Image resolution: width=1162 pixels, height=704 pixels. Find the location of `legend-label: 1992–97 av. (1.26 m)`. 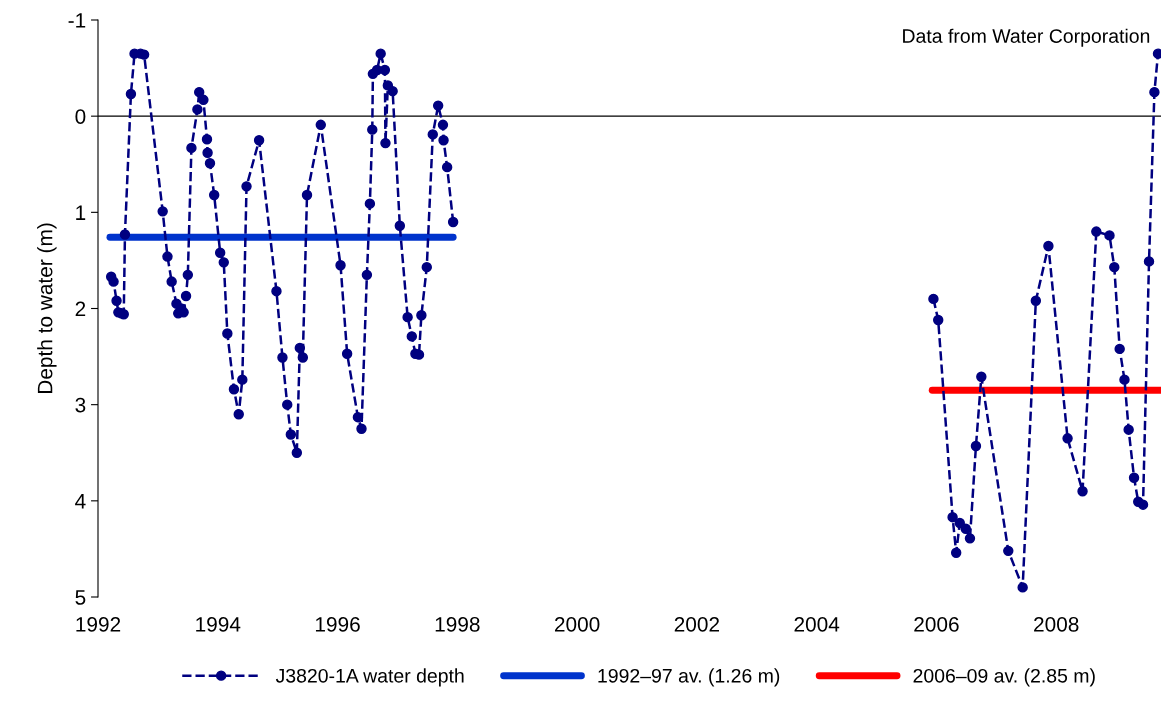

legend-label: 1992–97 av. (1.26 m) is located at coordinates (689, 677).